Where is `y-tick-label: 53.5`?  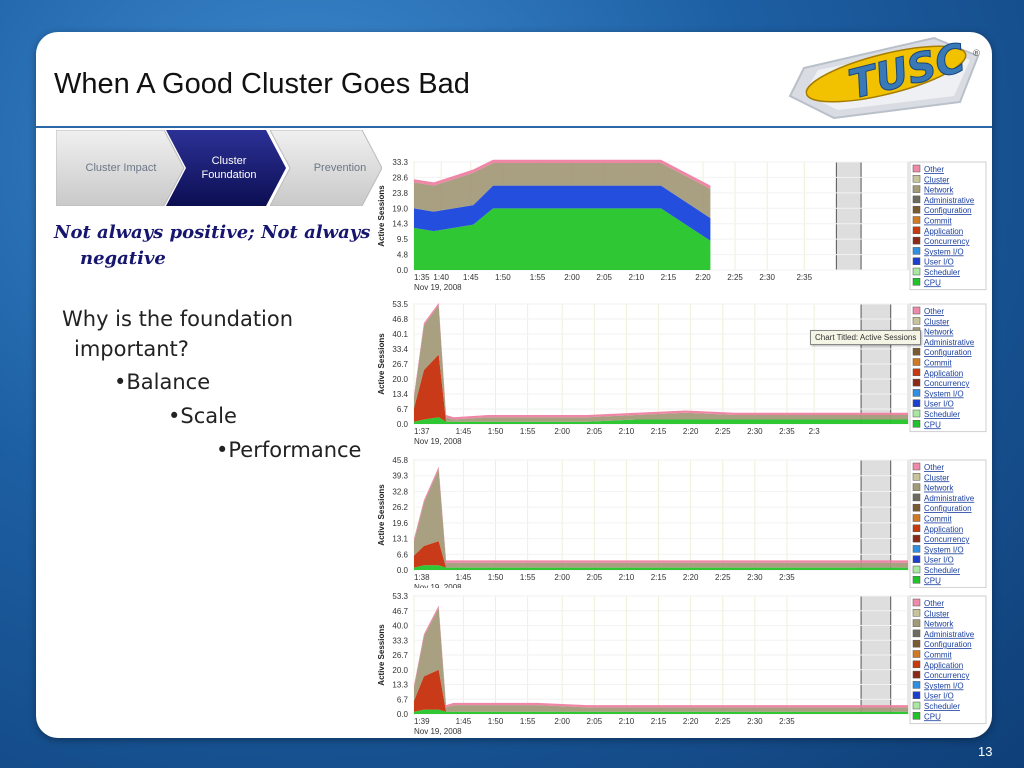
y-tick-label: 53.5 is located at coordinates (400, 304).